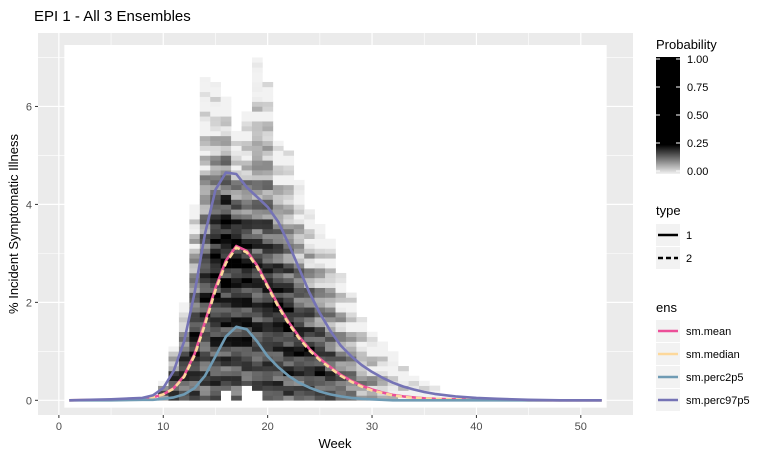 This screenshot has height=459, width=774. What do you see at coordinates (697, 172) in the screenshot?
I see `prob-tick-label: 0.00` at bounding box center [697, 172].